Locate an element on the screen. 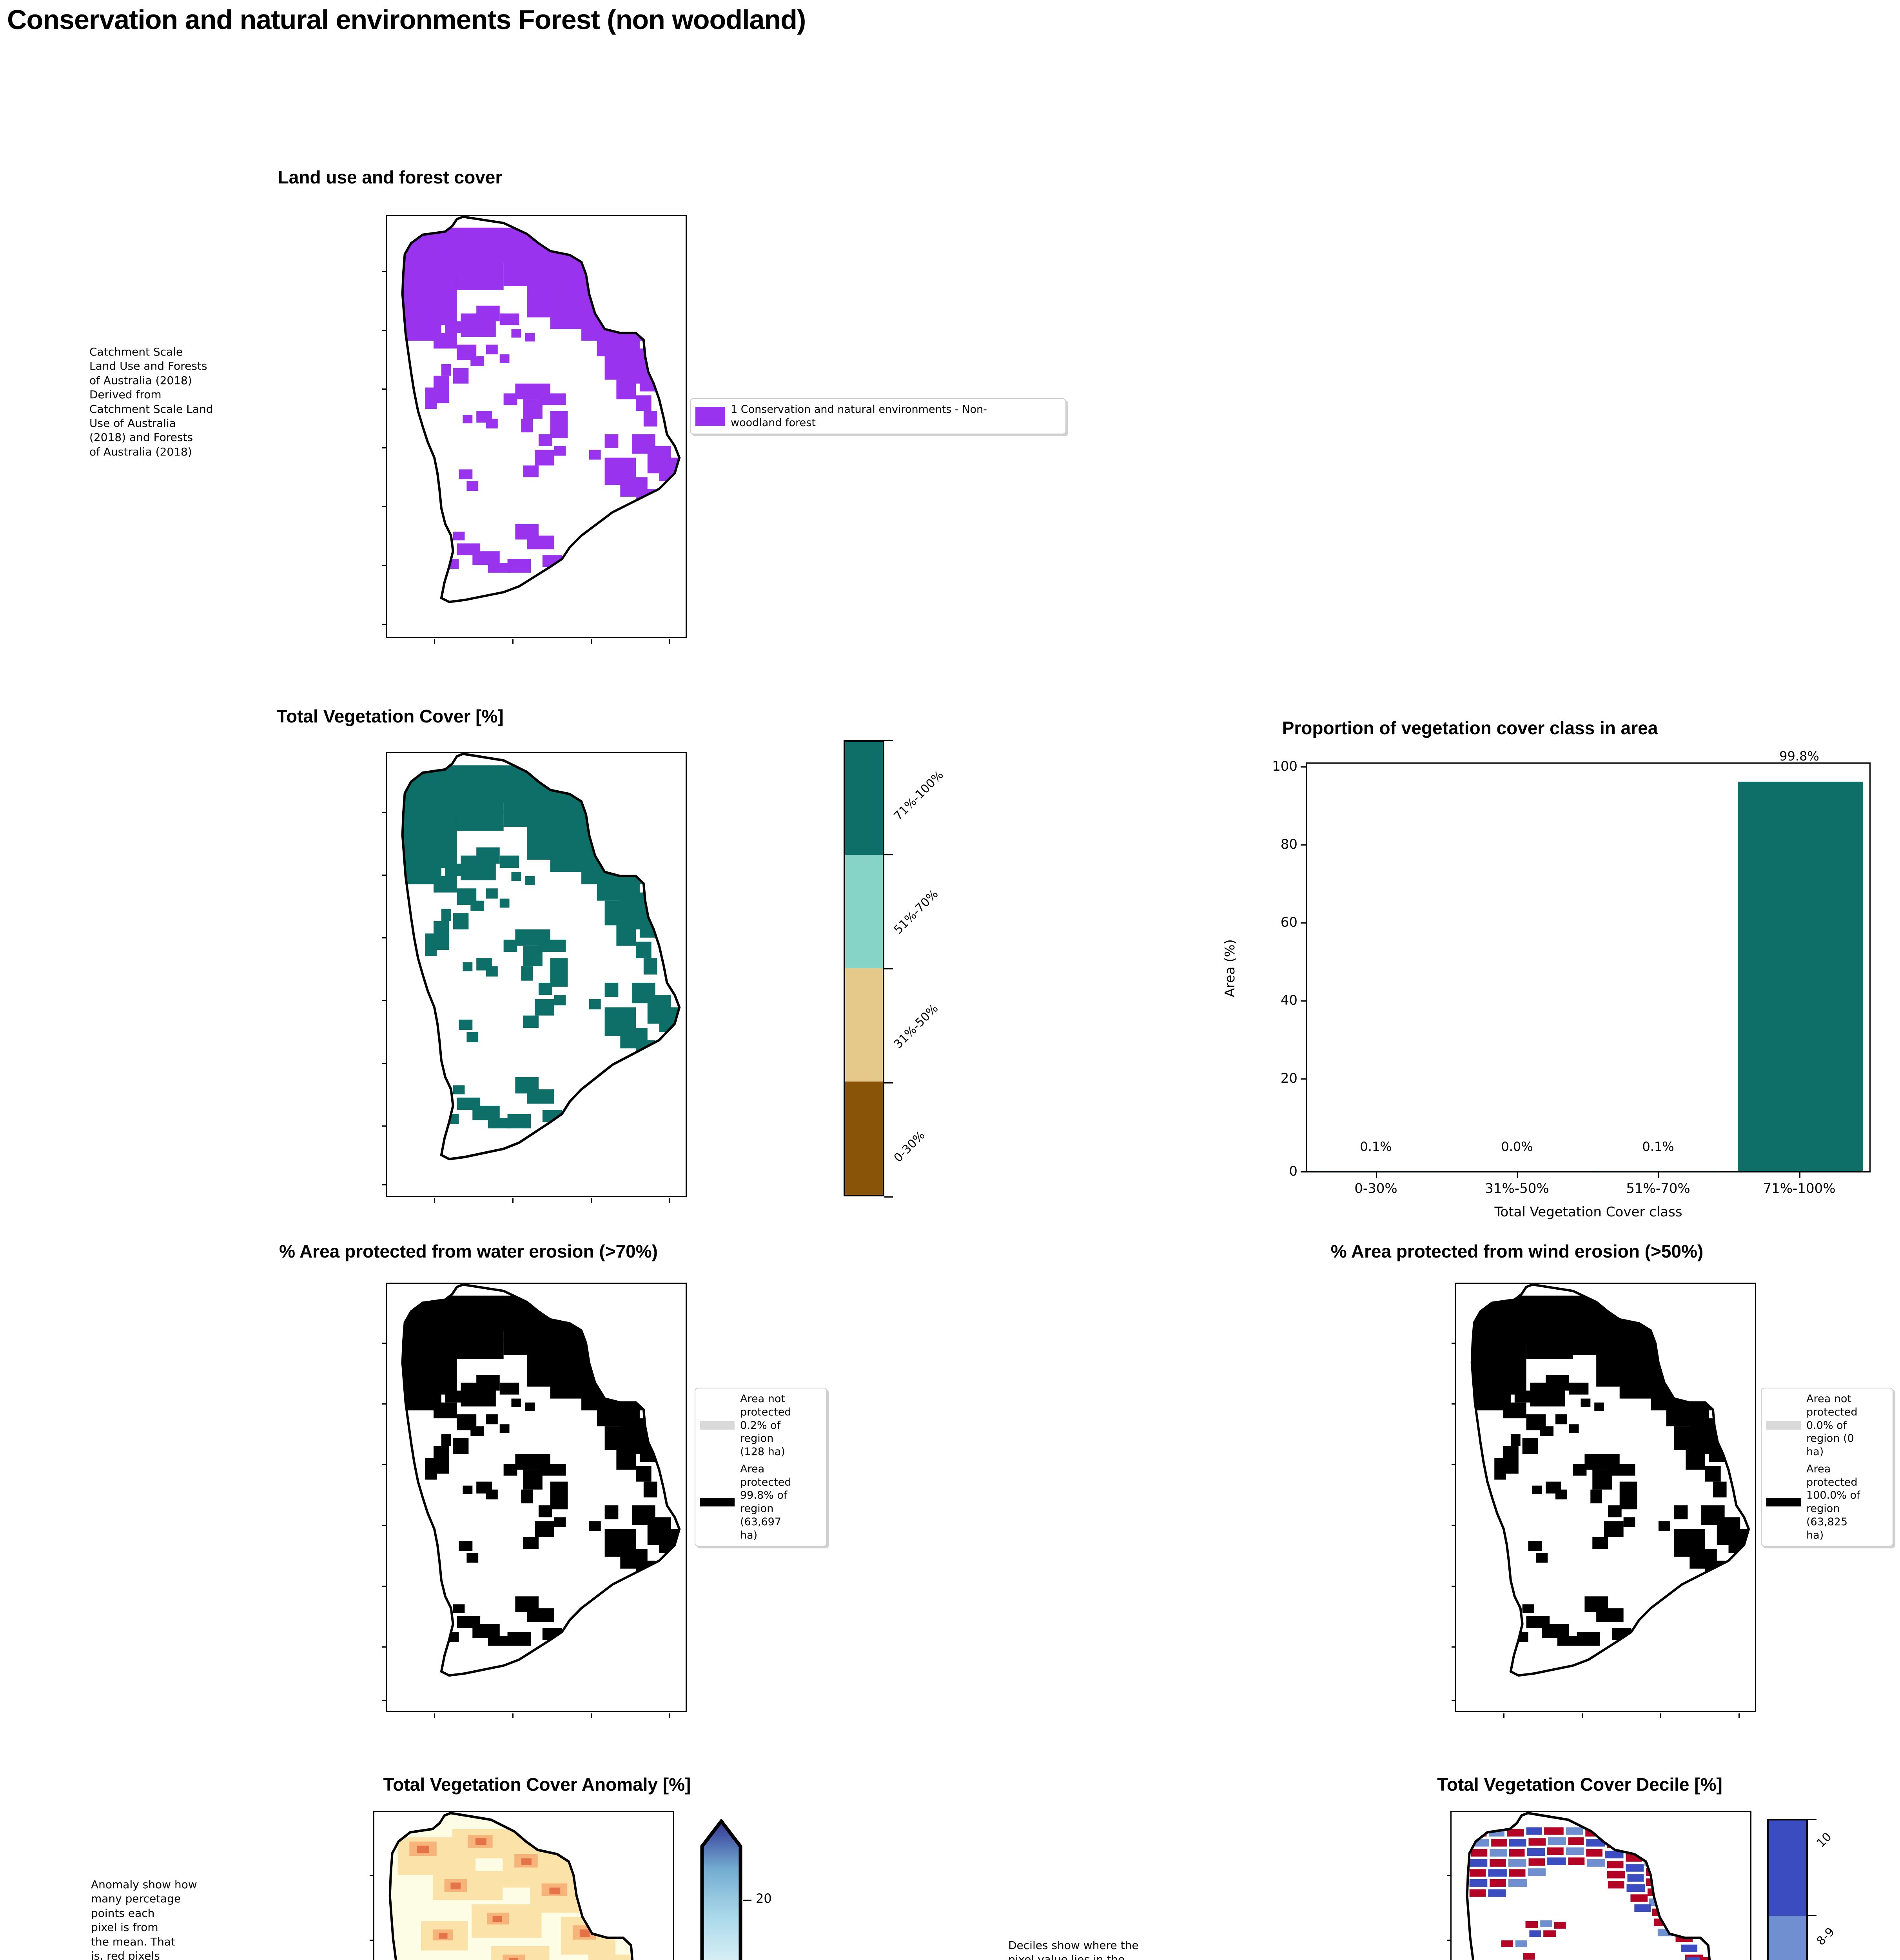  colorbar-decile is located at coordinates (1787, 1889).